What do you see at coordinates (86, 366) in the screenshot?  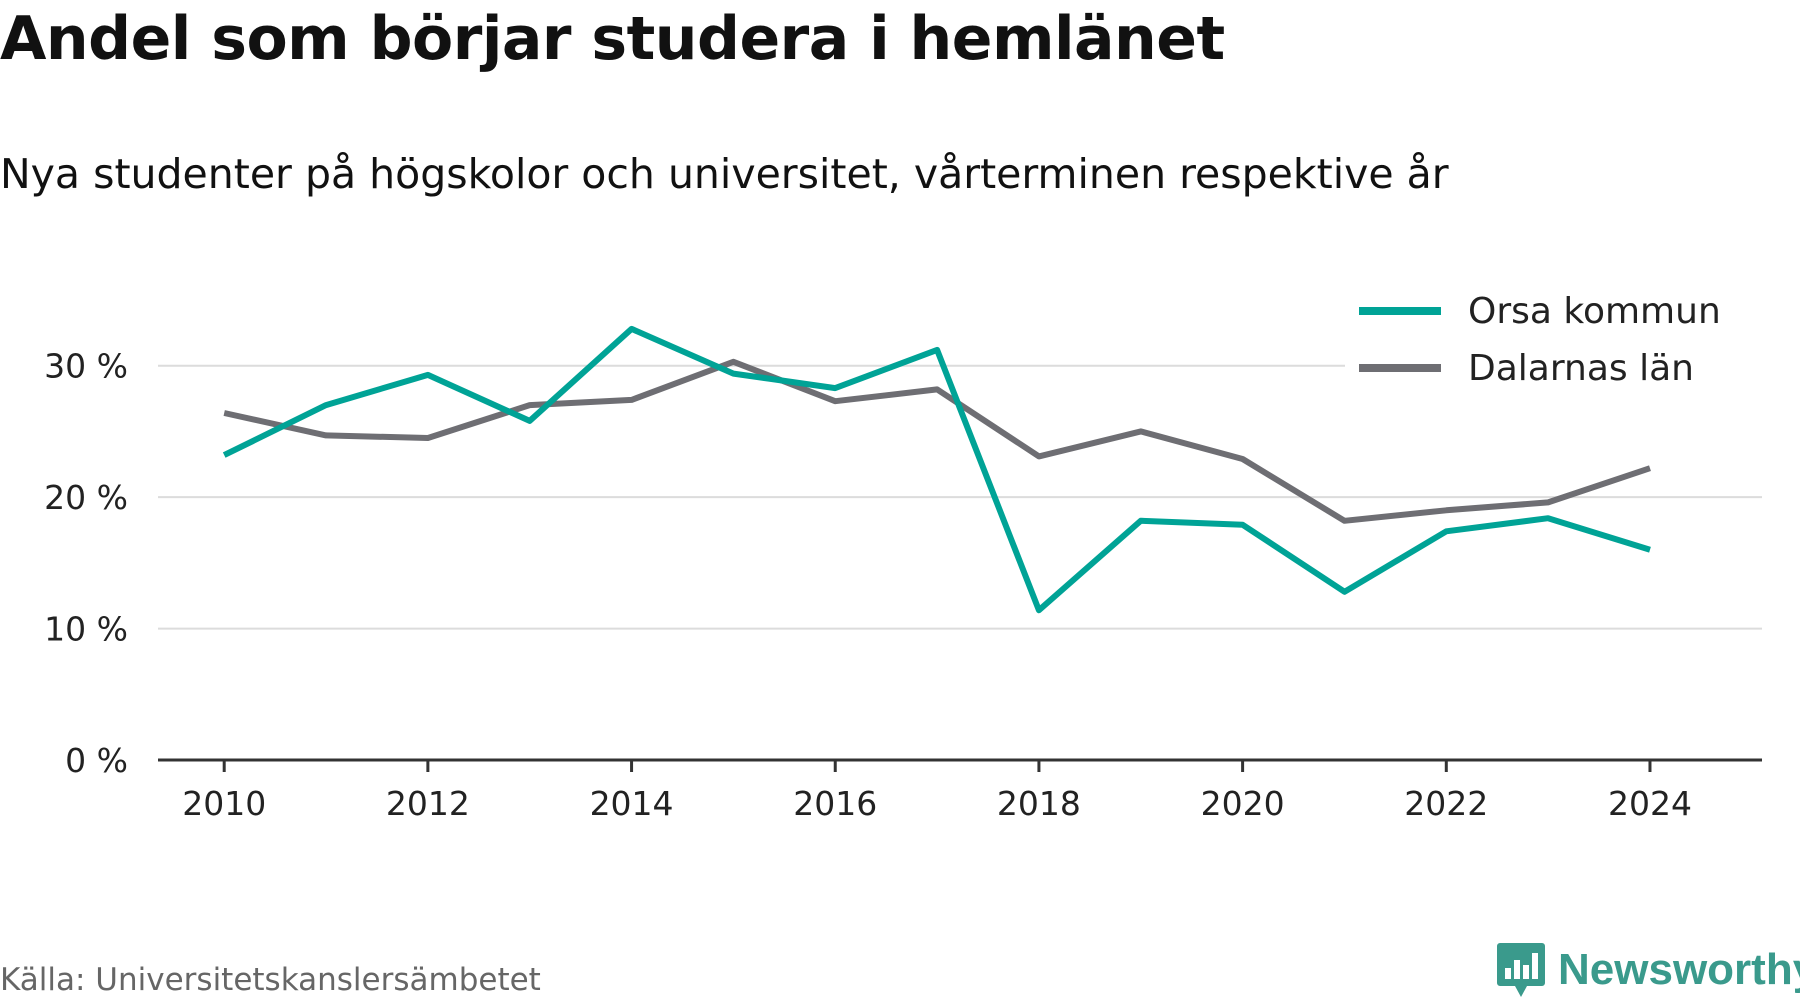 I see `y-tick-label: 30 %` at bounding box center [86, 366].